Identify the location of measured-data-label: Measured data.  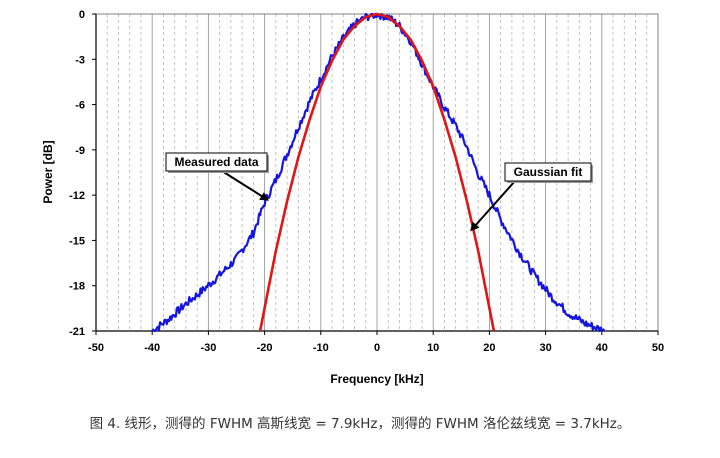
(216, 162).